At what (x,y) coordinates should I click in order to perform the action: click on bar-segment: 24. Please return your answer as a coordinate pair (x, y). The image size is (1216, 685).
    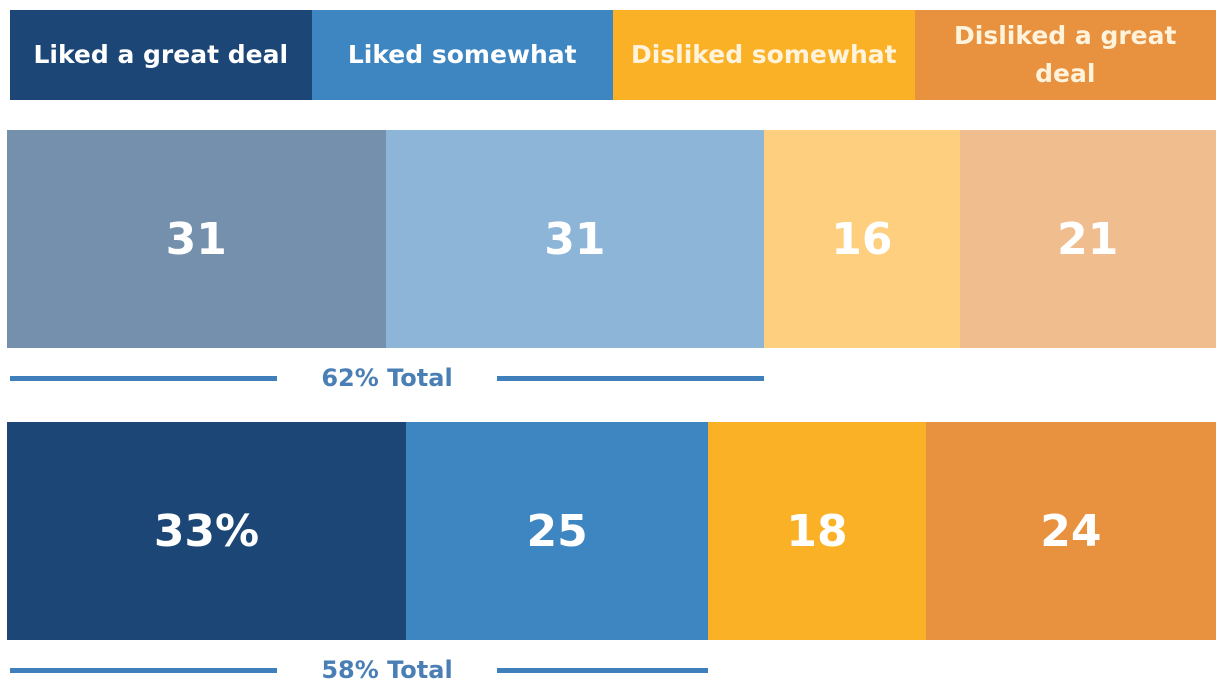
    Looking at the image, I should click on (1071, 531).